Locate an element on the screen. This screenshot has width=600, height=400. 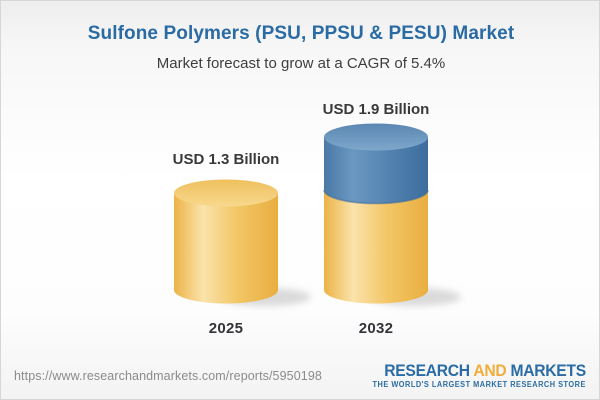
cylinder-2032-growth-segment is located at coordinates (376, 170).